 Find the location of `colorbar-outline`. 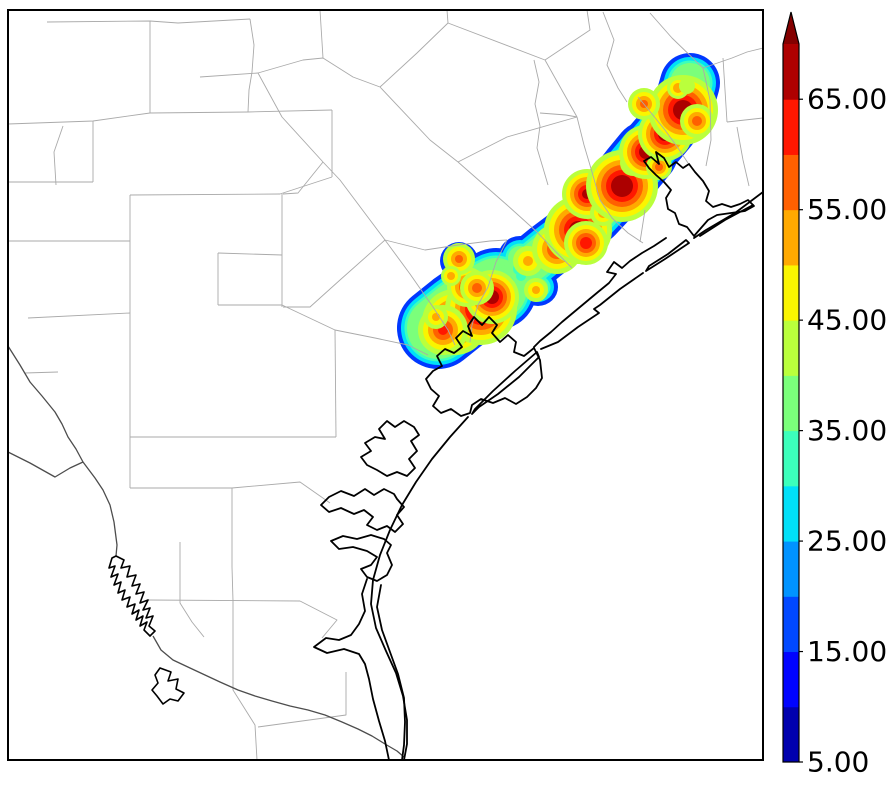

colorbar-outline is located at coordinates (791, 387).